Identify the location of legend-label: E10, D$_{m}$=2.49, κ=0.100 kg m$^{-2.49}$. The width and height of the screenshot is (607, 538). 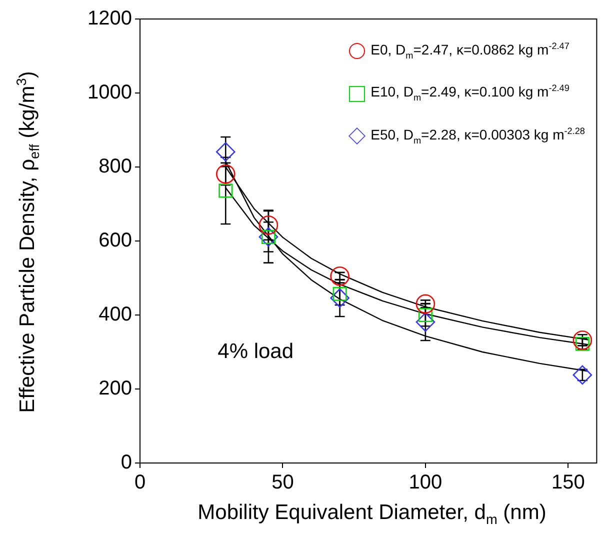
(470, 93).